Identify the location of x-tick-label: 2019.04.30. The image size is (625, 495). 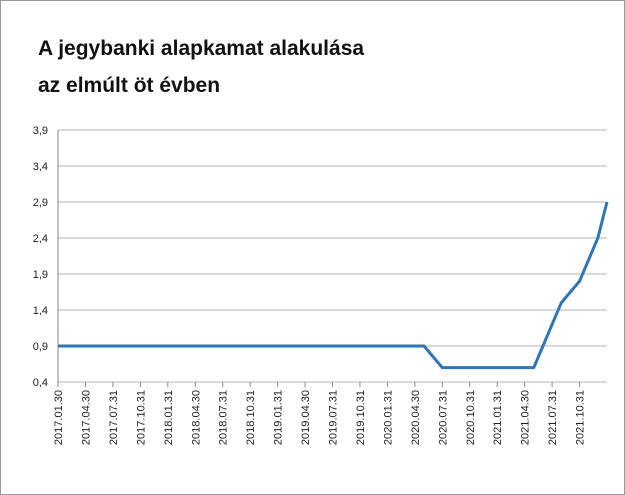
(306, 417).